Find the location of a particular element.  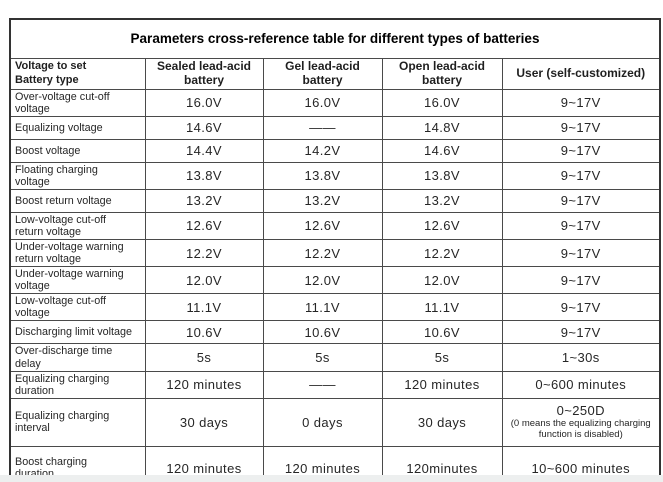

cell-open: 13.2V is located at coordinates (442, 200).